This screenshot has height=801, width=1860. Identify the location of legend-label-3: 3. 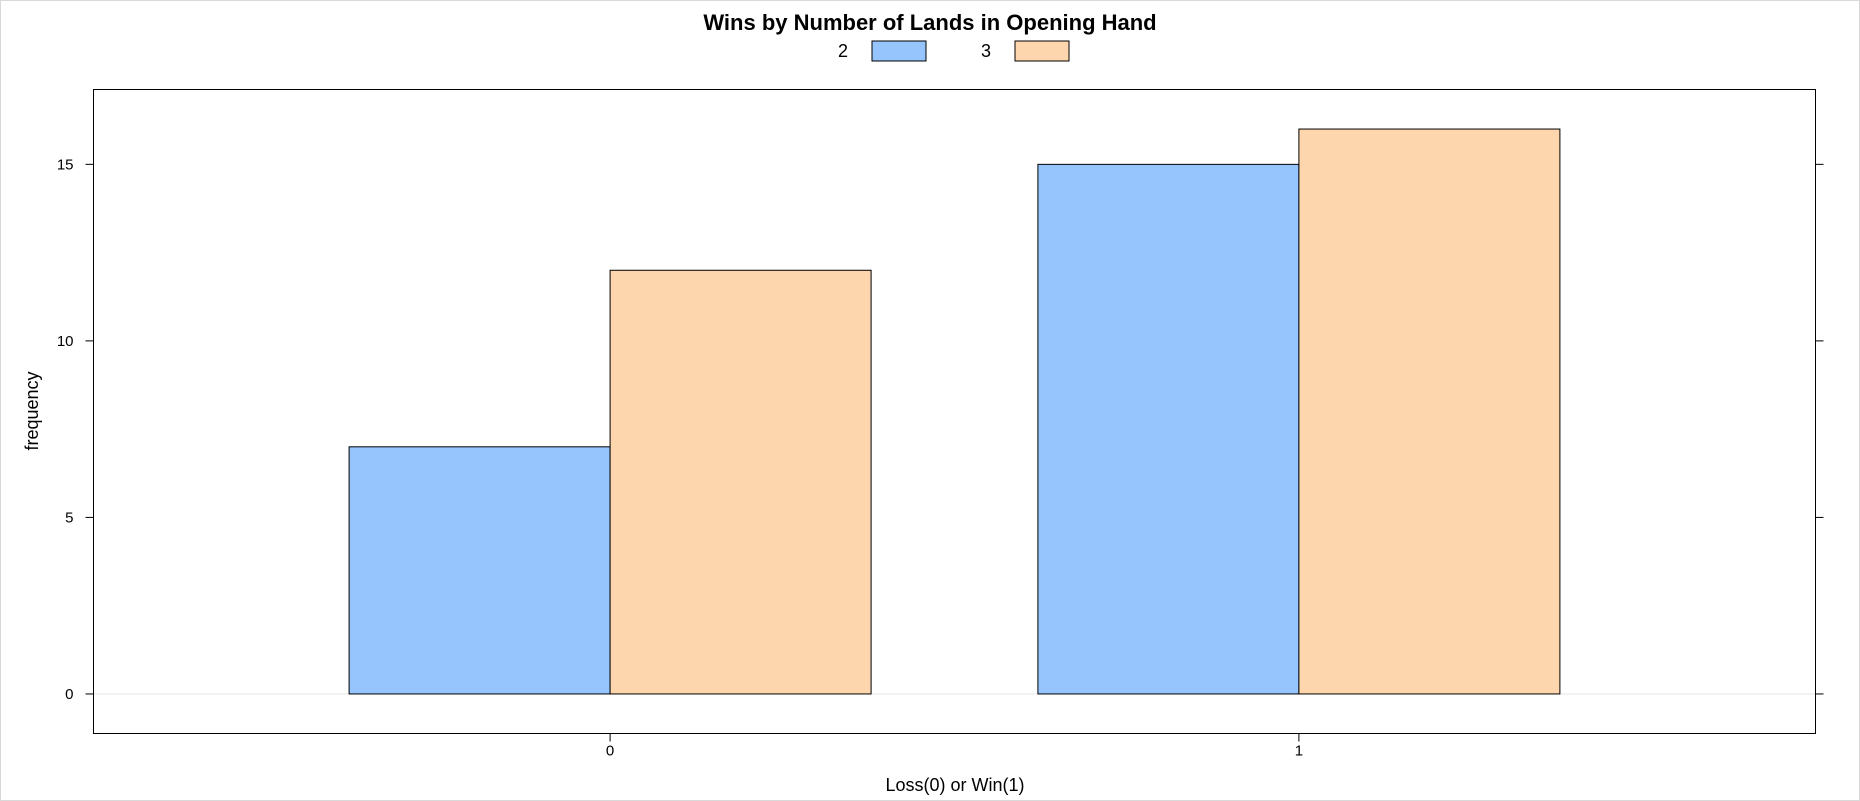
(986, 51).